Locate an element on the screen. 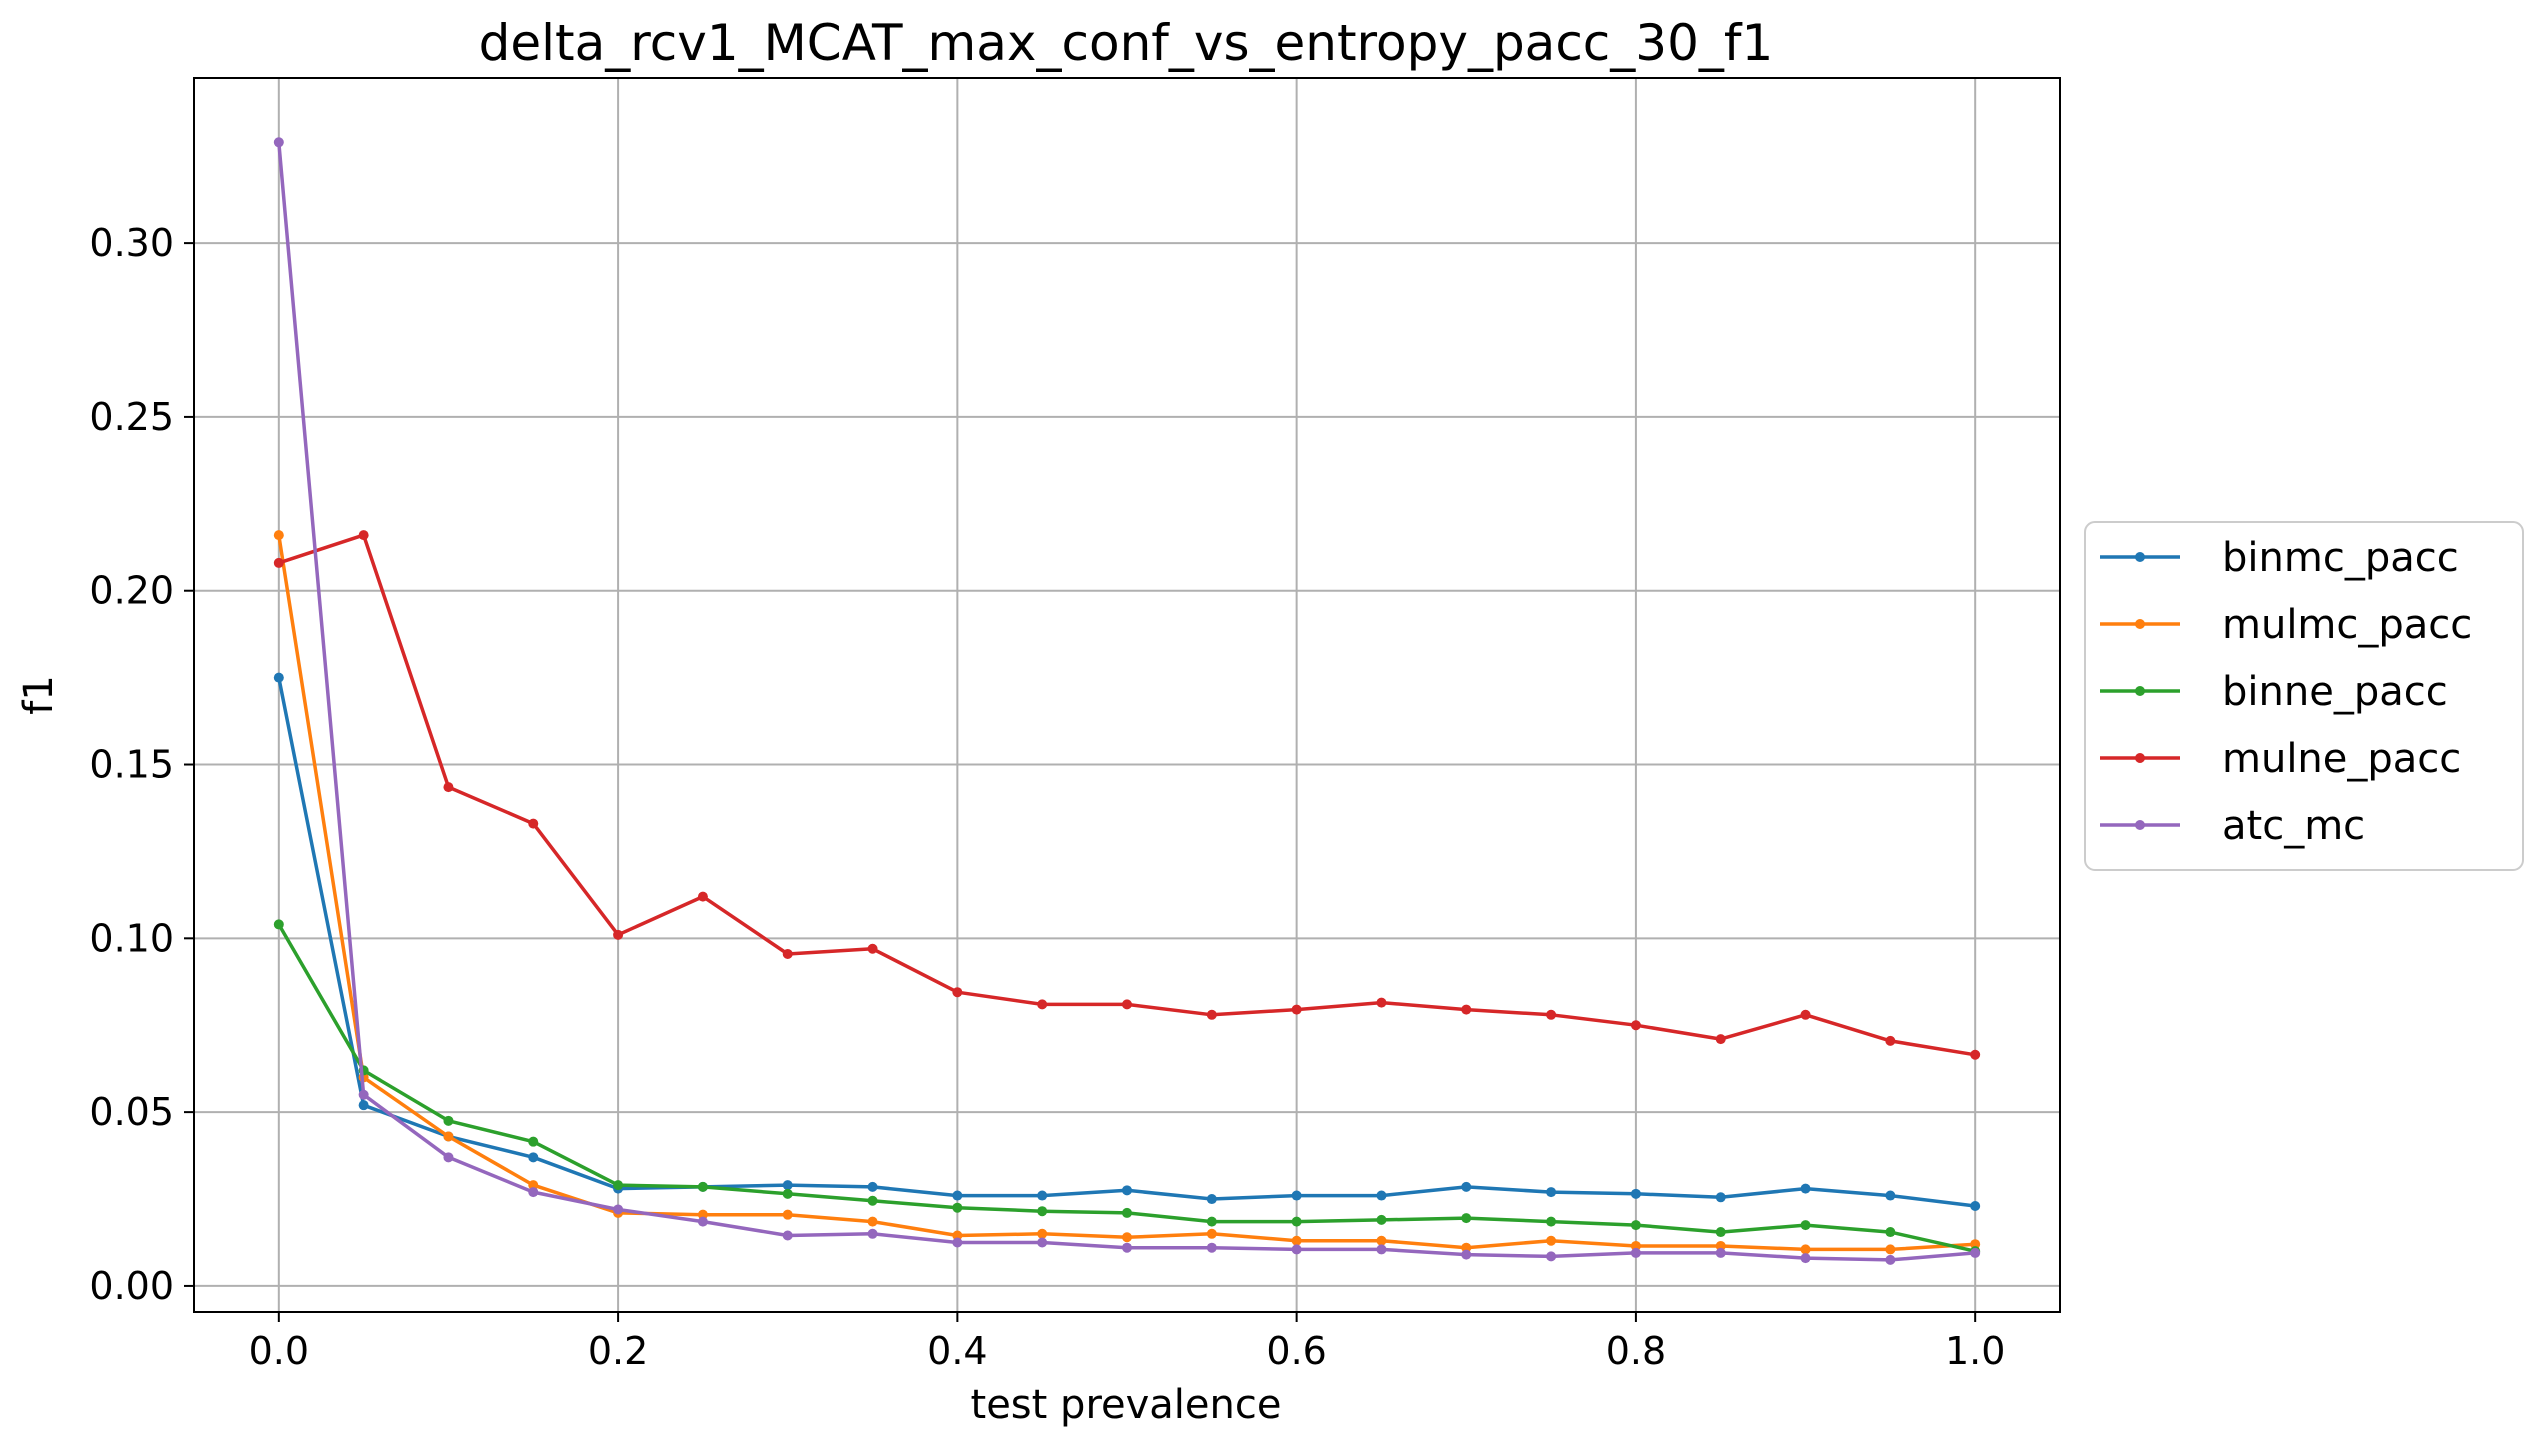 The image size is (2533, 1446). y-tick-label: 0.30 is located at coordinates (131, 243).